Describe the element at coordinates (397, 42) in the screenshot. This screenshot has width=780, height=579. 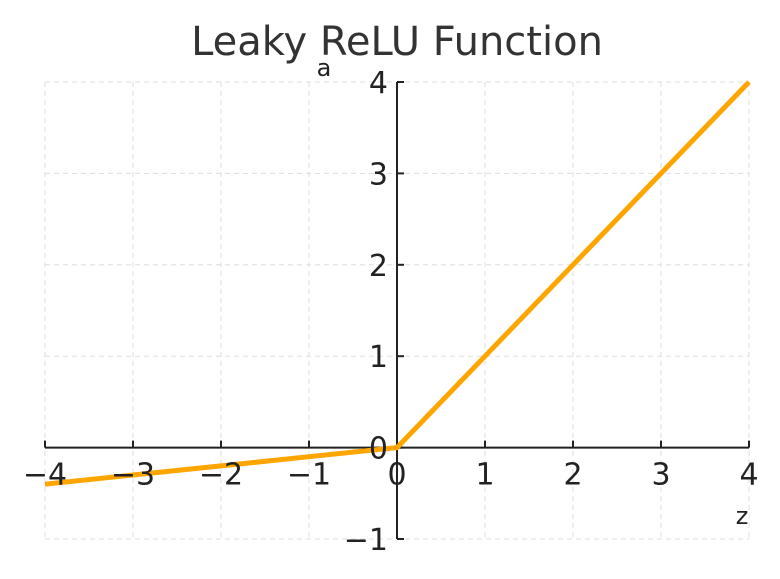
I see `chart-title: Leaky ReLU Function` at that location.